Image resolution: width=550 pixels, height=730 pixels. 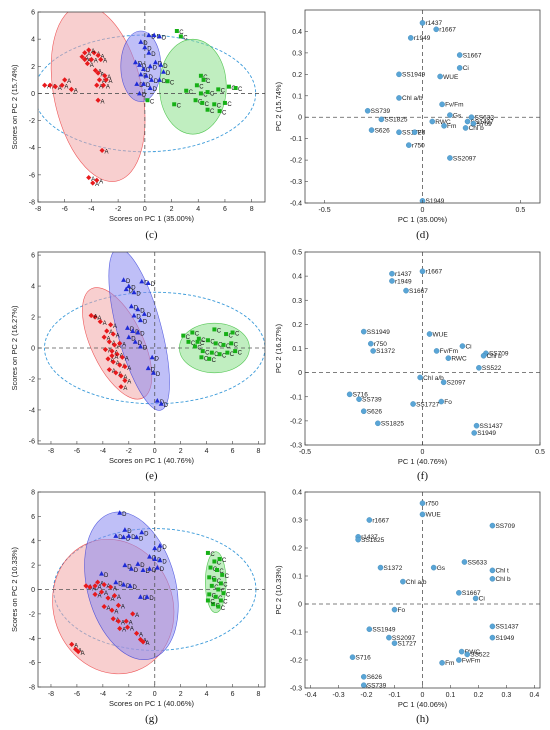 What do you see at coordinates (423, 704) in the screenshot?
I see `x-axis-label: PC 1 (40.06%)` at bounding box center [423, 704].